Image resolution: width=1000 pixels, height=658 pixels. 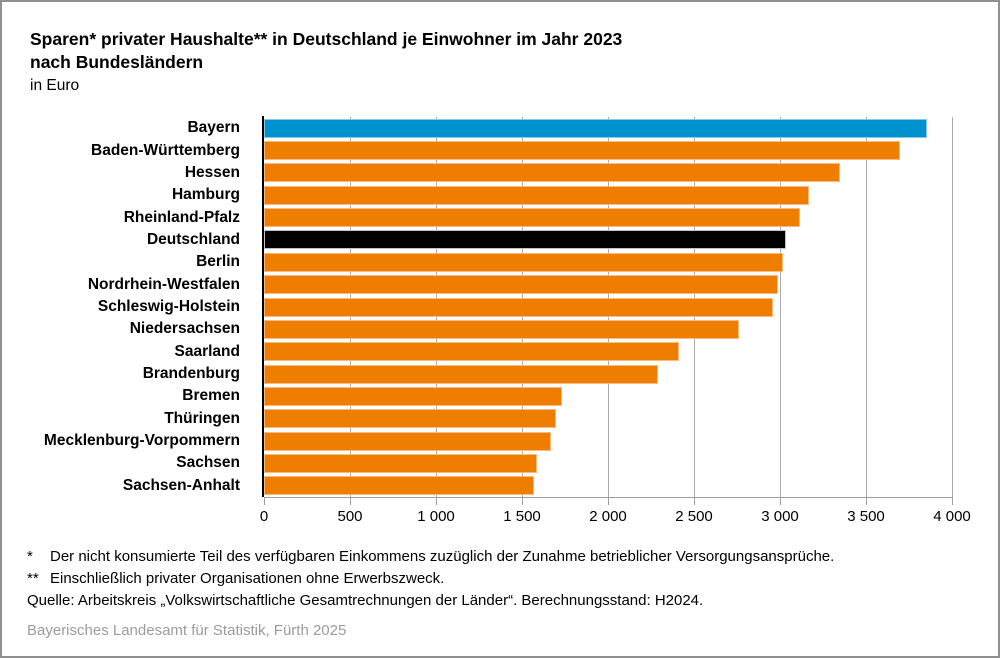 What do you see at coordinates (400, 463) in the screenshot?
I see `bar-sachsen` at bounding box center [400, 463].